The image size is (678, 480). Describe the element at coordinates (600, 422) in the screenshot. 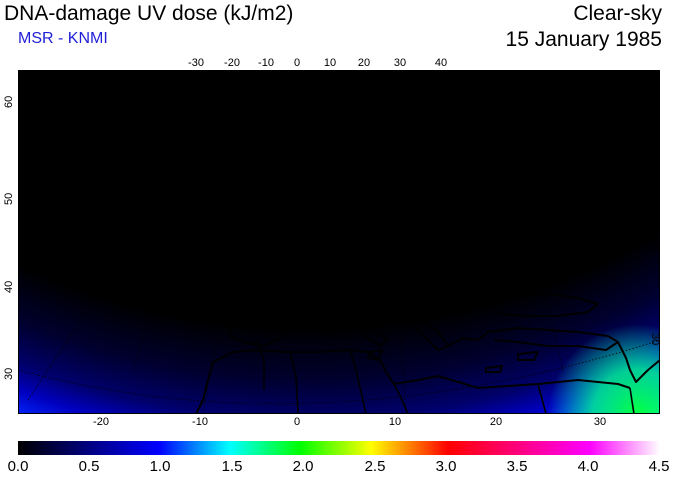

I see `bottom-lon-label: 30` at that location.